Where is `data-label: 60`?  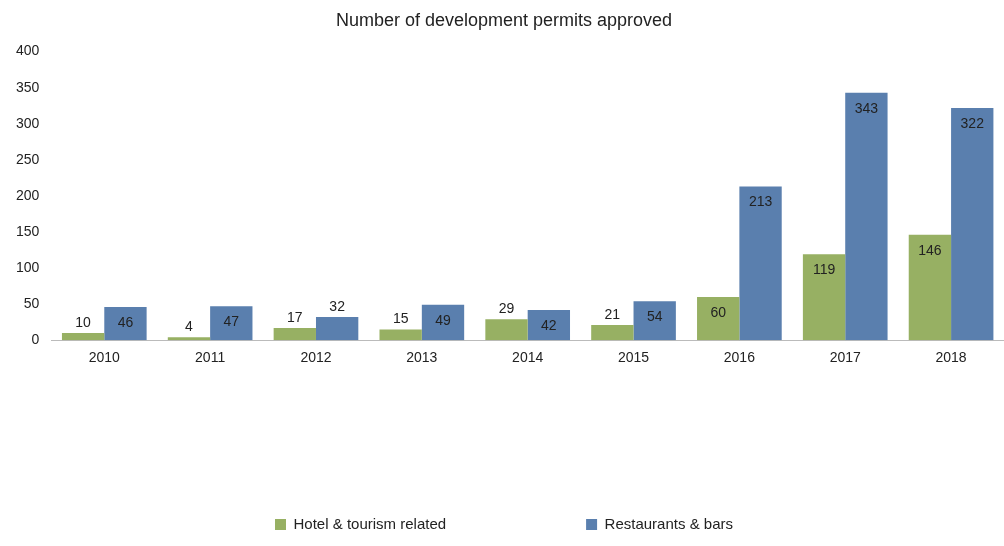 data-label: 60 is located at coordinates (718, 311).